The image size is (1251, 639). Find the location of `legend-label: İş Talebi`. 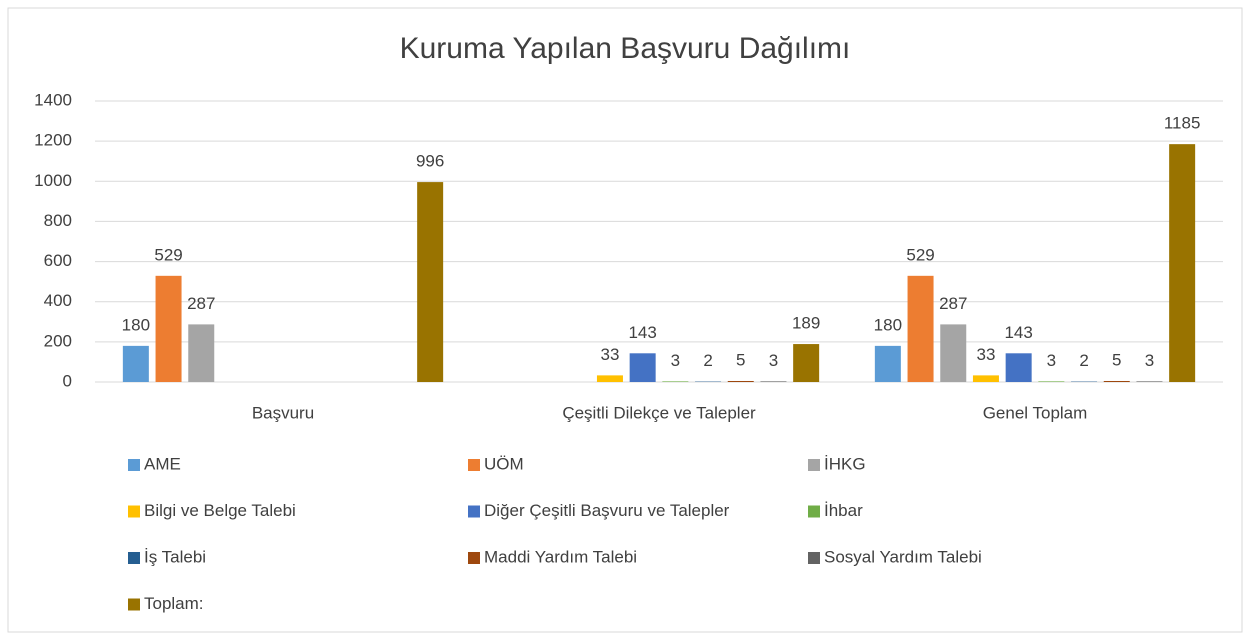

legend-label: İş Talebi is located at coordinates (175, 556).